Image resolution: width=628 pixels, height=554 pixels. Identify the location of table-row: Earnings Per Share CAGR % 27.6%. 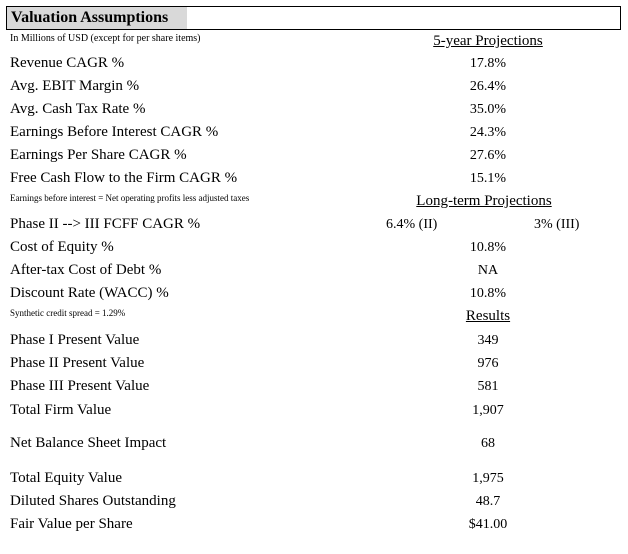
(313, 155).